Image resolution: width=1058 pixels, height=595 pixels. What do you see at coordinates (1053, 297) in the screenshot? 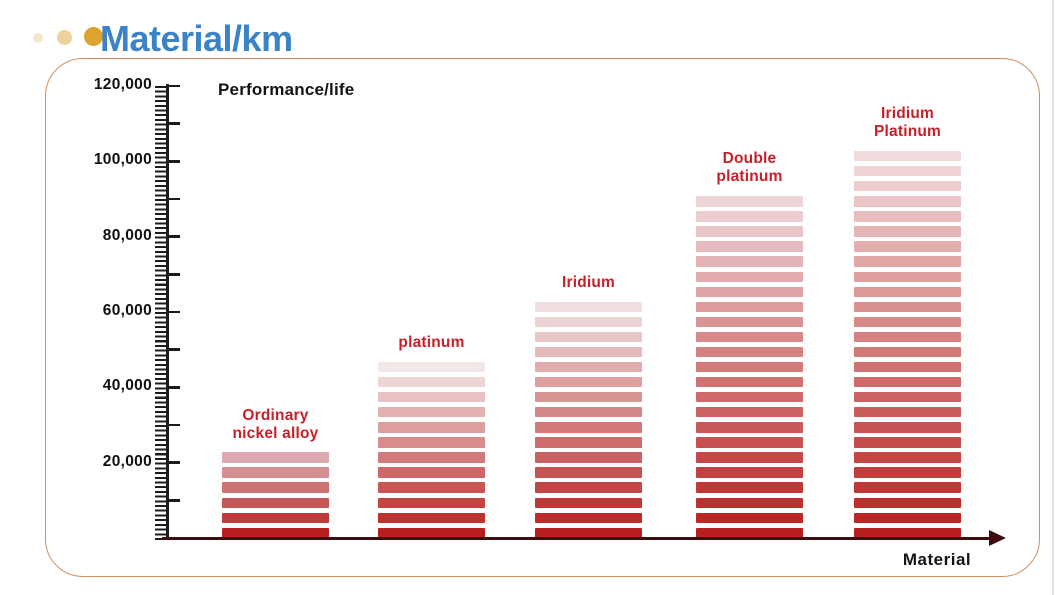
I see `screenshot-edge-line` at bounding box center [1053, 297].